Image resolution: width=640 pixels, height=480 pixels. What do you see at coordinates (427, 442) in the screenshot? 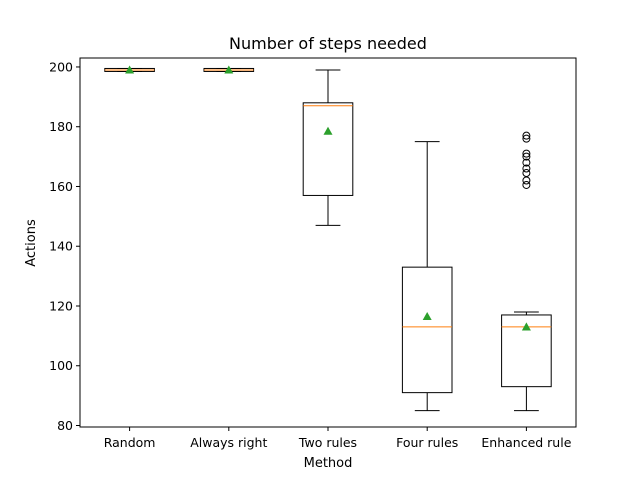
I see `x-tick-label: Four rules` at bounding box center [427, 442].